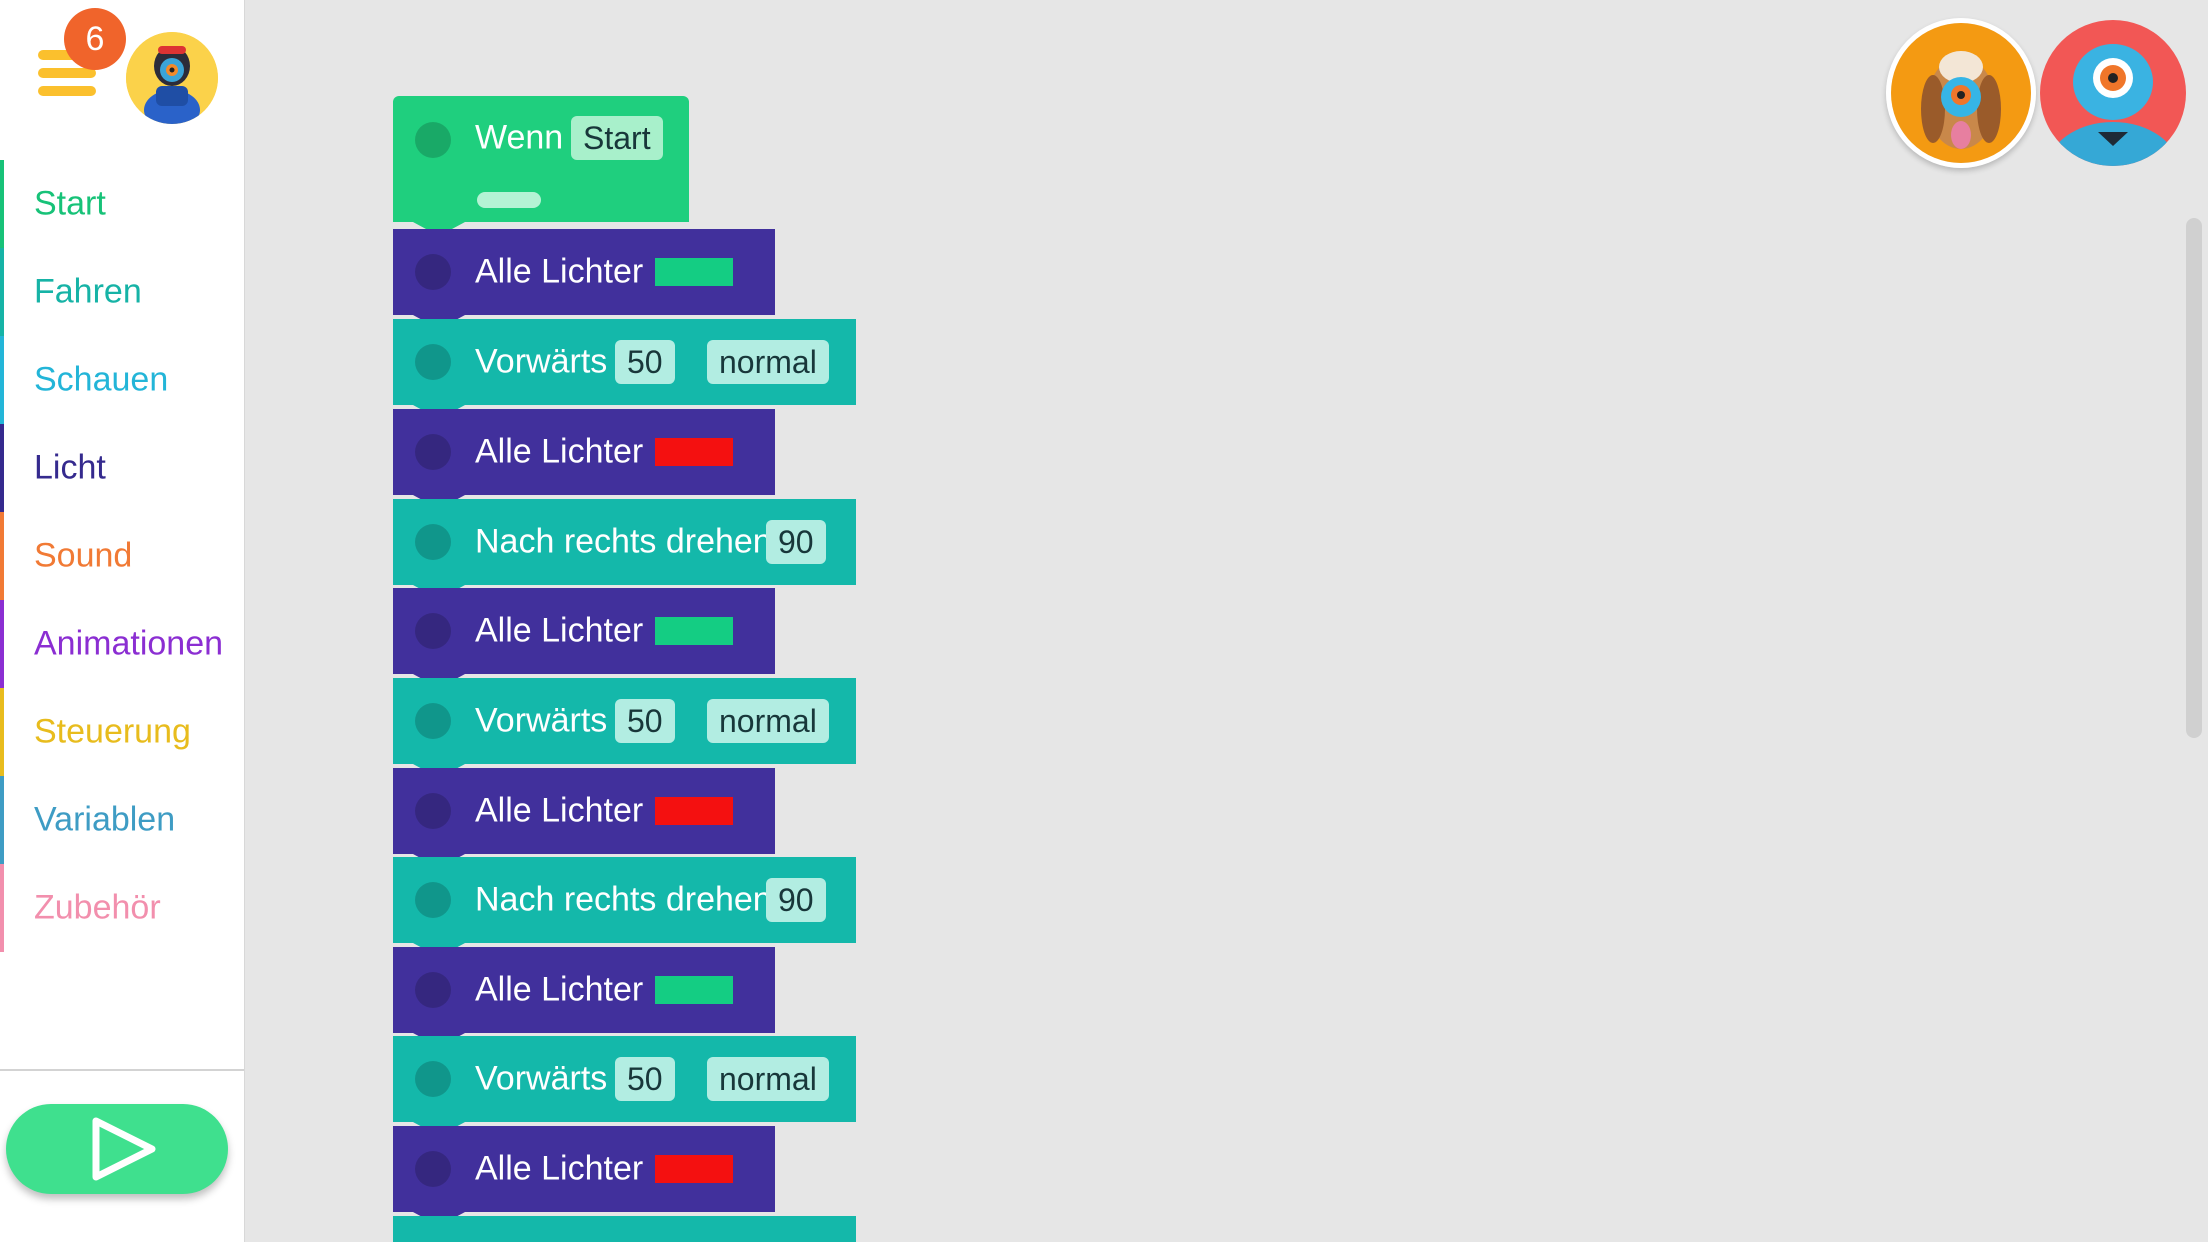 The width and height of the screenshot is (2208, 1242). What do you see at coordinates (105, 819) in the screenshot?
I see `category-label: Variablen` at bounding box center [105, 819].